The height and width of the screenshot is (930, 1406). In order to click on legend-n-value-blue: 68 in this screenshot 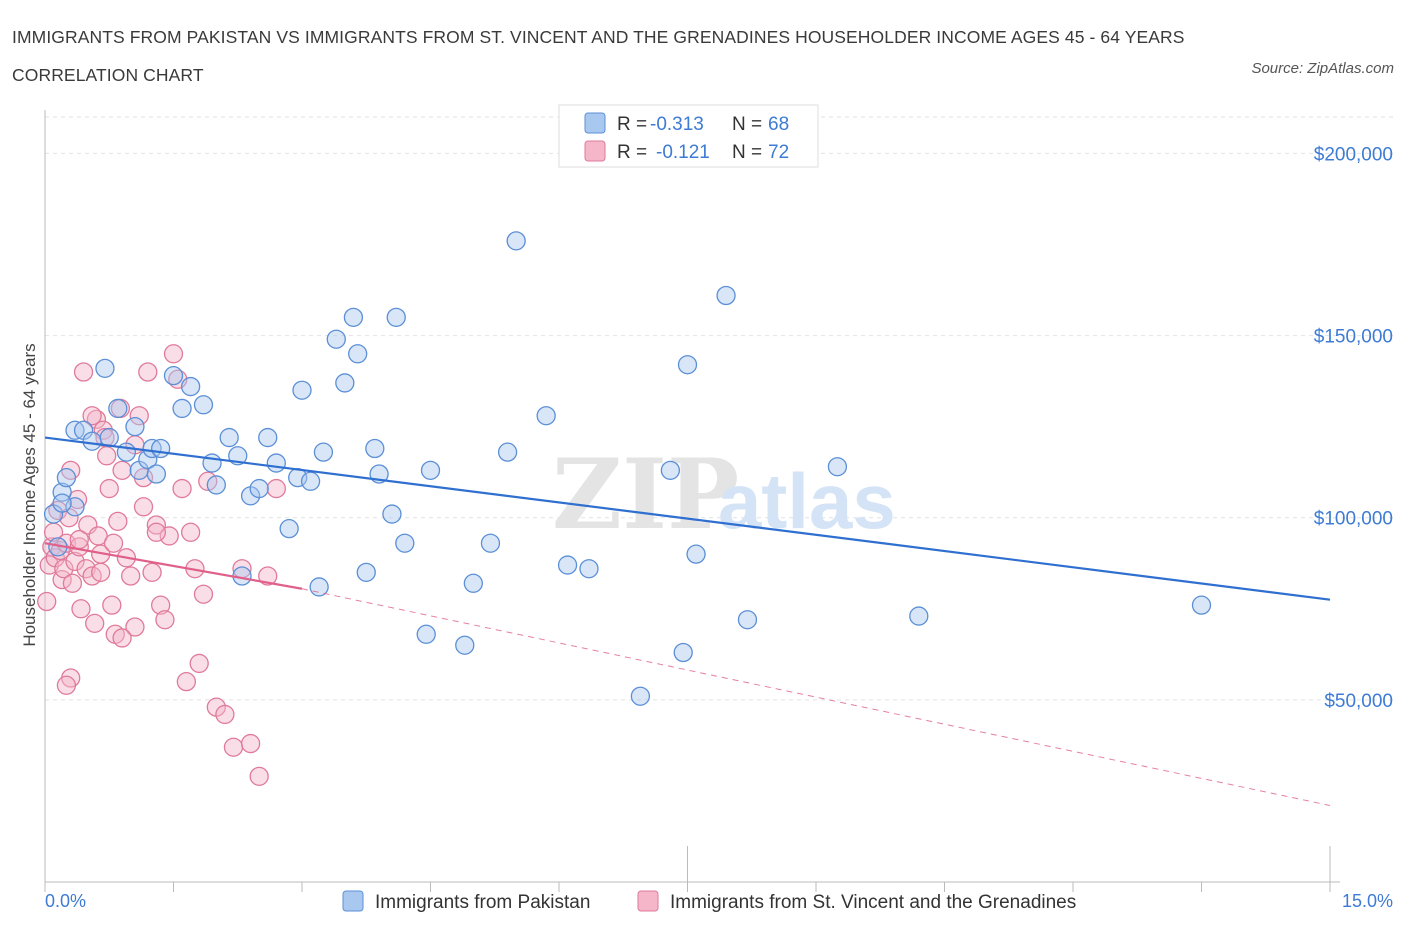, I will do `click(778, 124)`.